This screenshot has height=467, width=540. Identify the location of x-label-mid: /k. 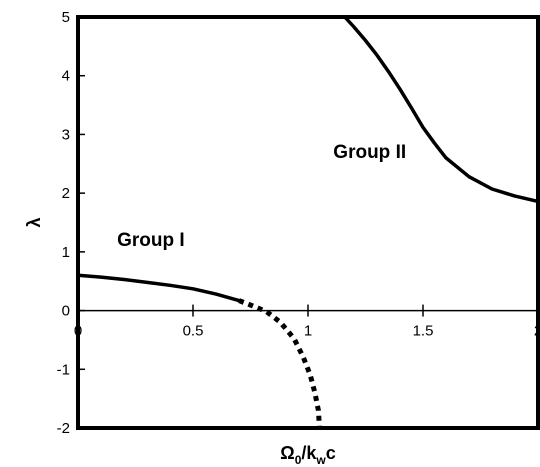
(309, 453).